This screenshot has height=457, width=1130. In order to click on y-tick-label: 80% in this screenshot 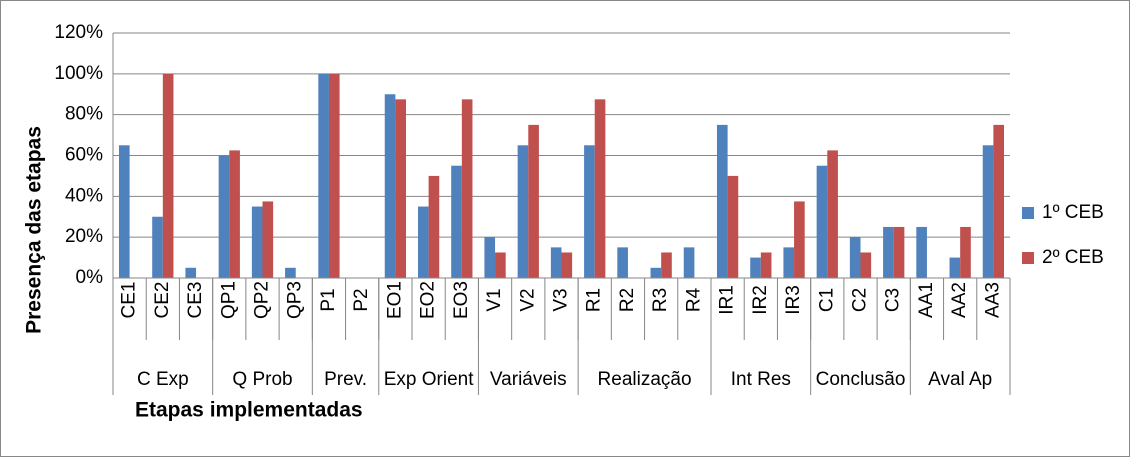, I will do `click(84, 114)`.